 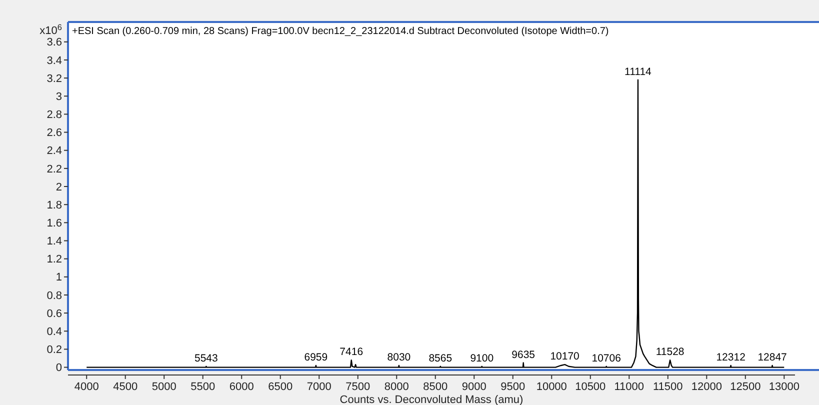 What do you see at coordinates (164, 387) in the screenshot?
I see `x-tick-label: 5000` at bounding box center [164, 387].